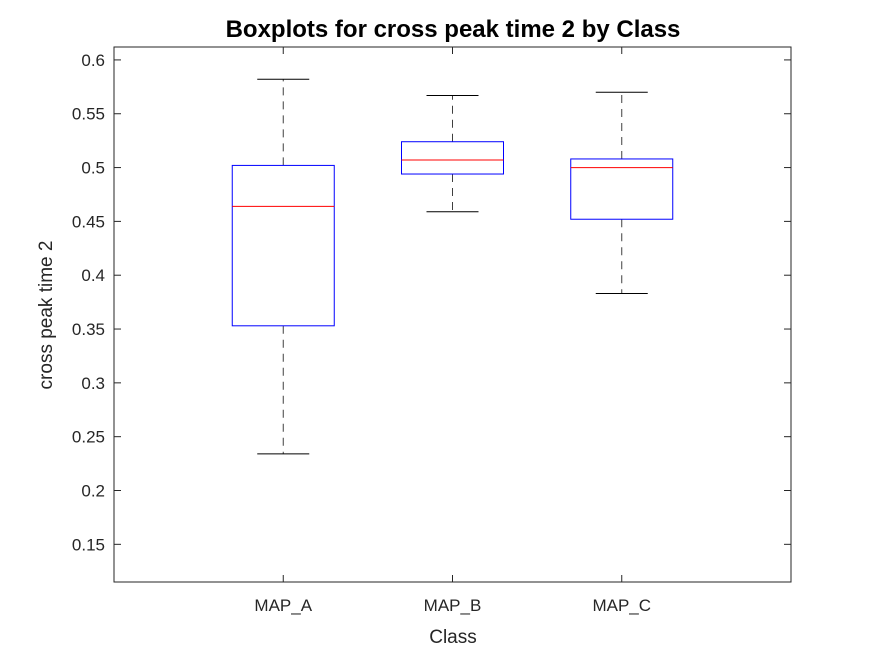 The height and width of the screenshot is (656, 875). What do you see at coordinates (88, 114) in the screenshot?
I see `y-tick-label: 0.55` at bounding box center [88, 114].